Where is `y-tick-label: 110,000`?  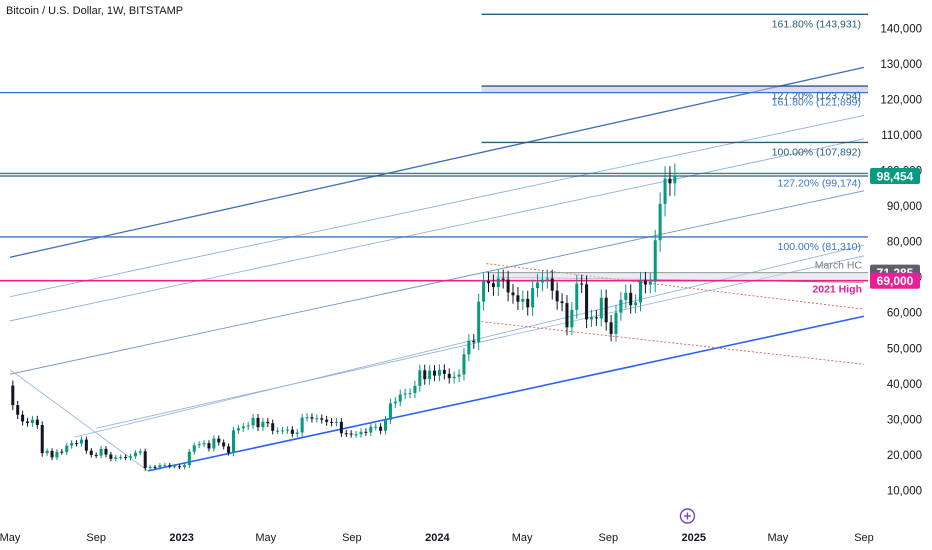
y-tick-label: 110,000 is located at coordinates (901, 136).